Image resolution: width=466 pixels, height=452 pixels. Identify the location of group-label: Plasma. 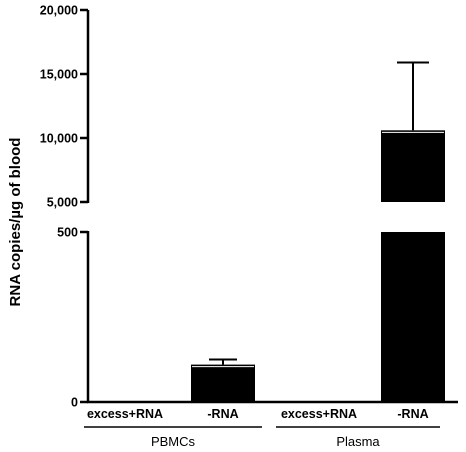
(358, 441).